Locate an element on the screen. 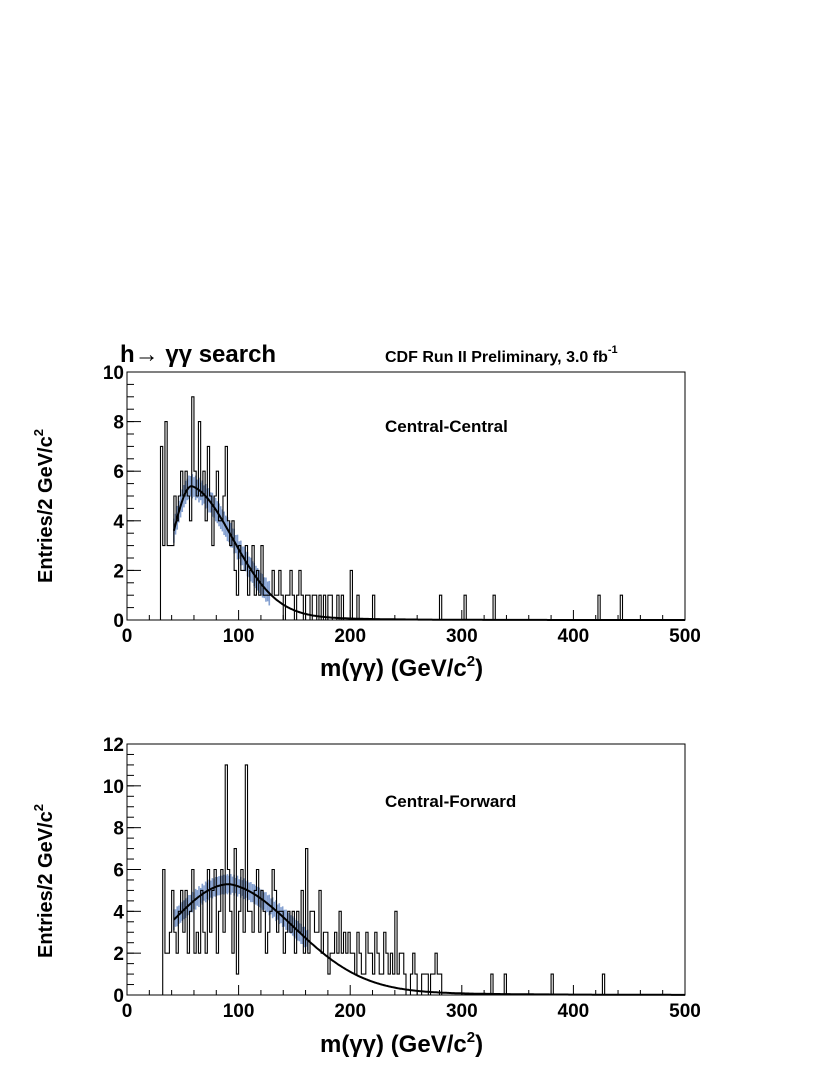 This screenshot has width=830, height=1075. category-label: Central-Central is located at coordinates (446, 426).